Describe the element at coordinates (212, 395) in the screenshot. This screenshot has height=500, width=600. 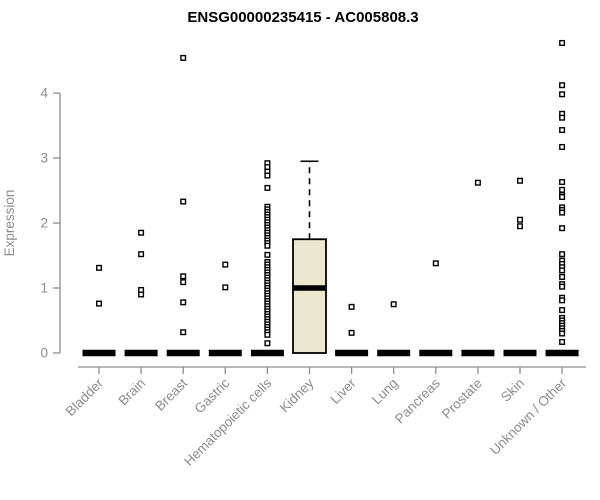
I see `x-tick-label: Gastric` at that location.